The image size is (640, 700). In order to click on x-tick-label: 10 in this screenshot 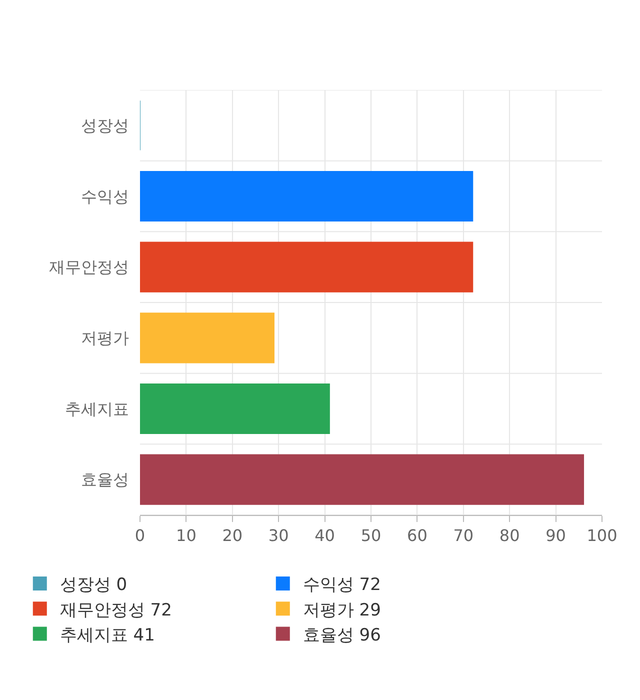, I will do `click(186, 536)`.